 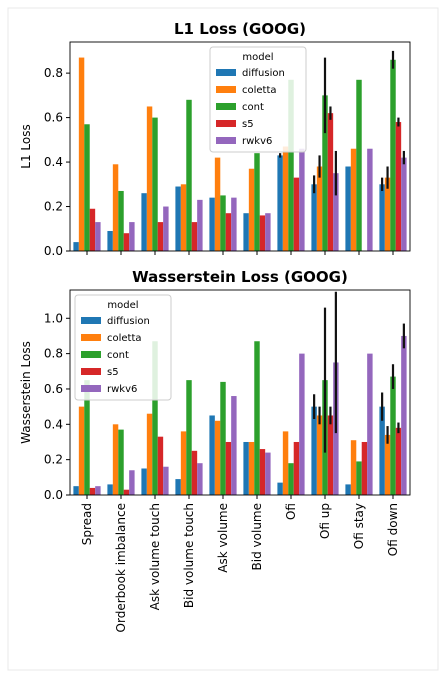 I want to click on y-tick-label: 0.8, so click(x=53, y=354).